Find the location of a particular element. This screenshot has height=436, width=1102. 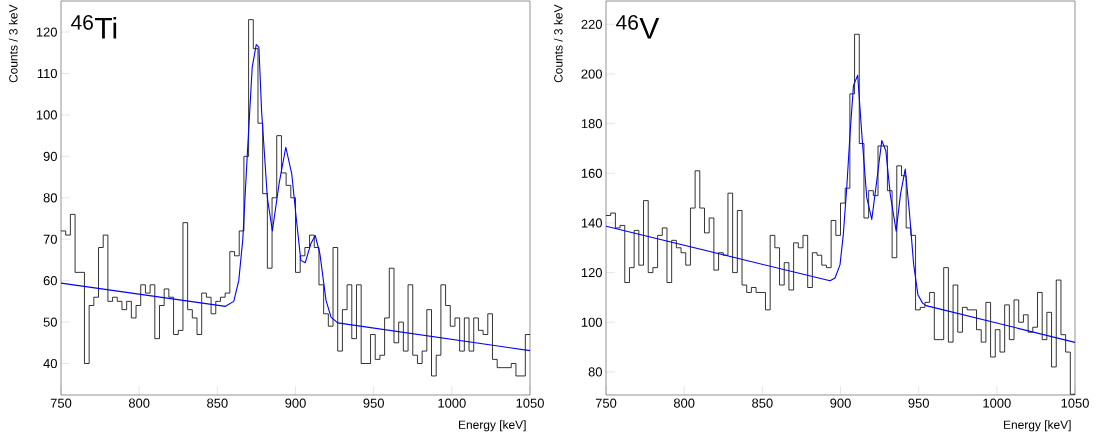

y-tick-label: 180 is located at coordinates (591, 124).